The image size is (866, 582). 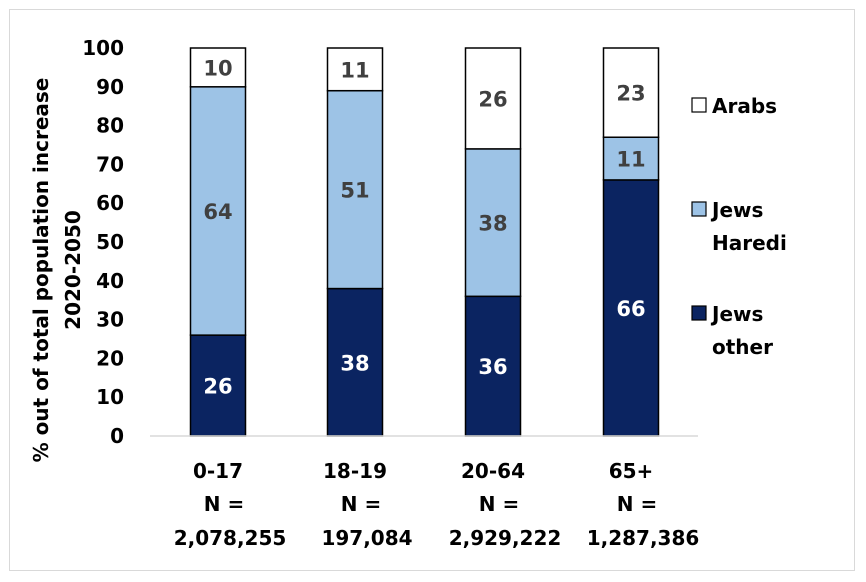 What do you see at coordinates (110, 320) in the screenshot?
I see `y-tick-label: 30` at bounding box center [110, 320].